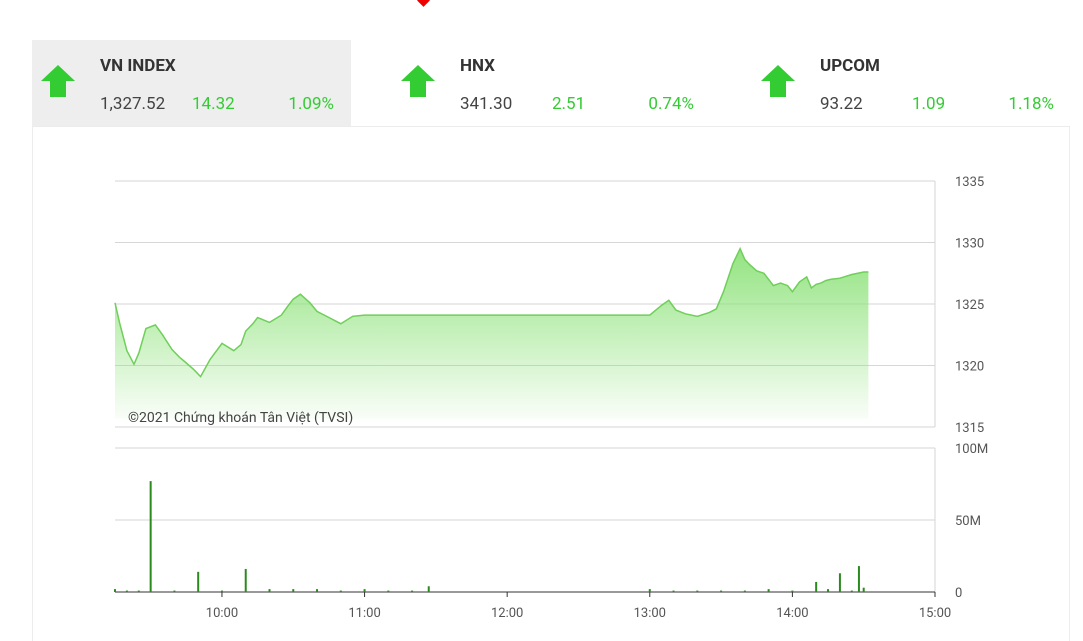 The height and width of the screenshot is (641, 1083). What do you see at coordinates (969, 244) in the screenshot?
I see `price-tick-label: 1330` at bounding box center [969, 244].